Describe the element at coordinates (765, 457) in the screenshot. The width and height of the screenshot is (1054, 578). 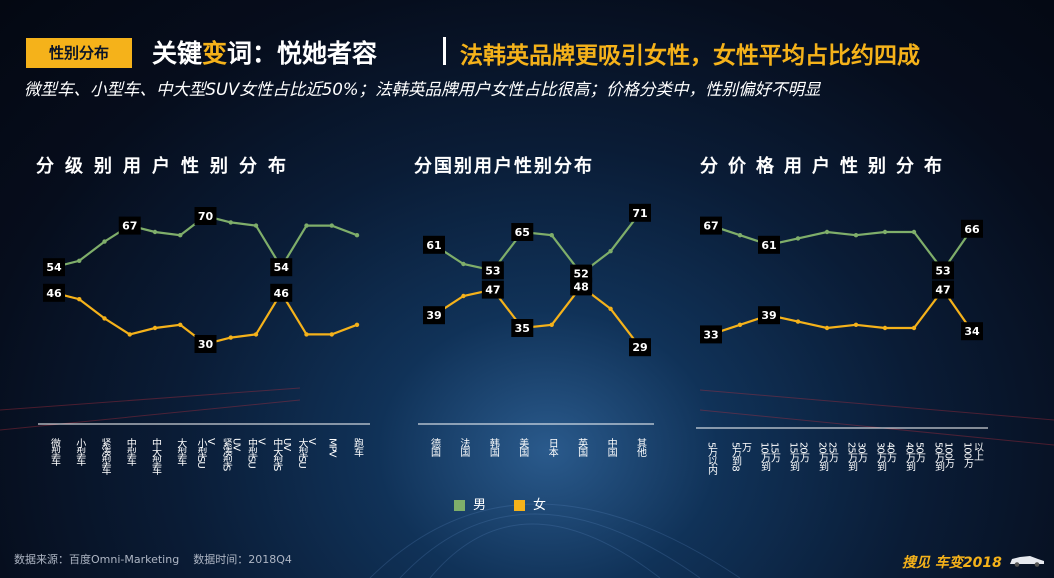
I see `svg-text: 10万到` at that location.